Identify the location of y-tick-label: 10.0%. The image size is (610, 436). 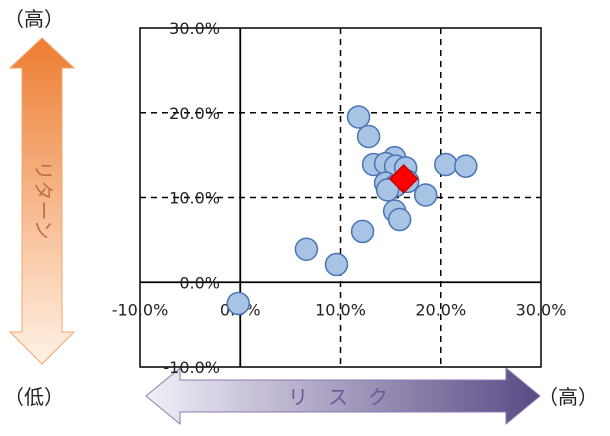
(194, 198).